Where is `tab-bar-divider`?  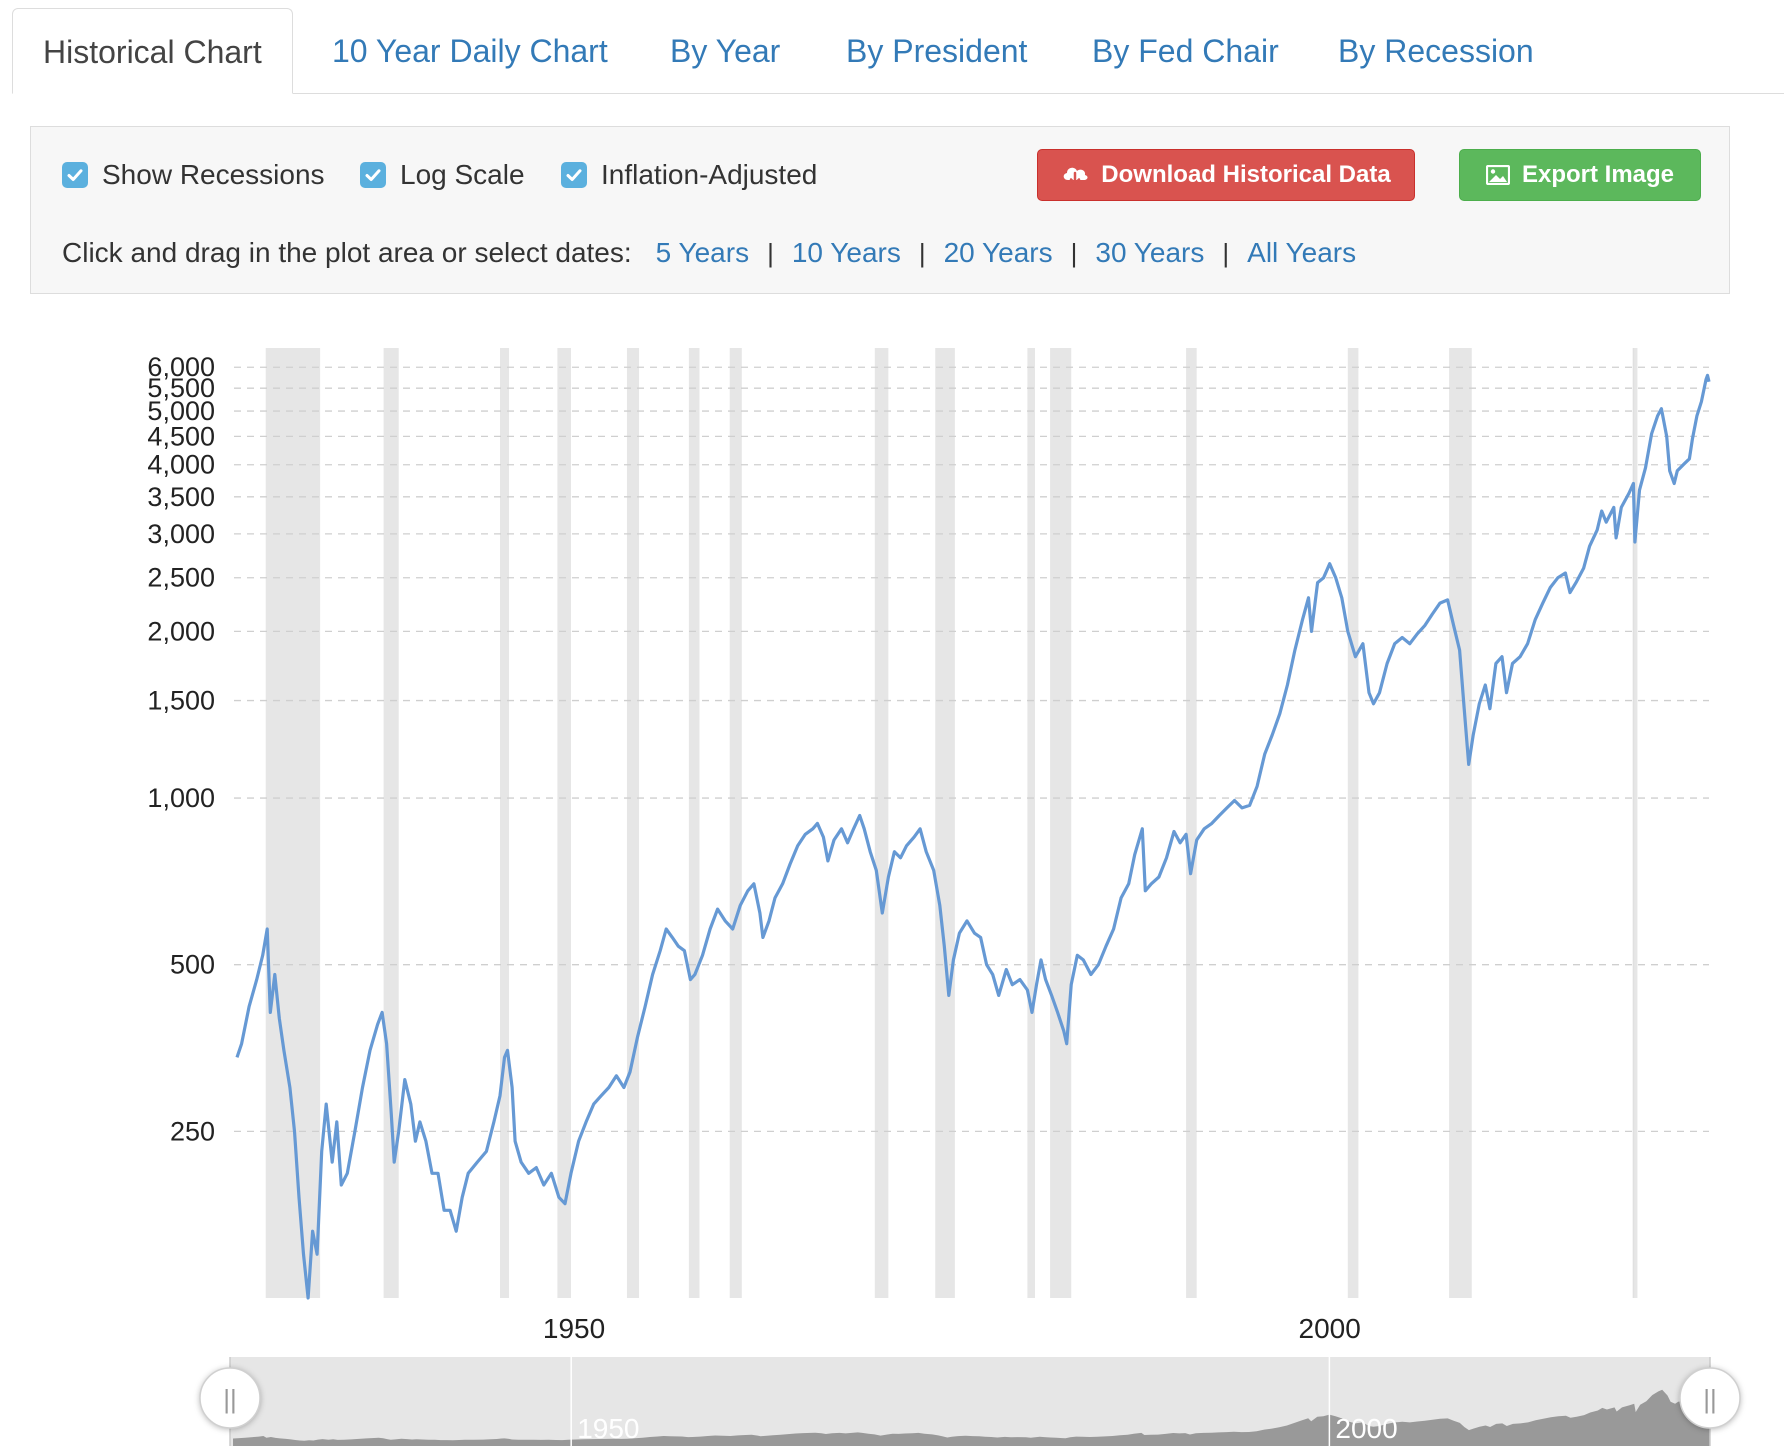 tab-bar-divider is located at coordinates (898, 93).